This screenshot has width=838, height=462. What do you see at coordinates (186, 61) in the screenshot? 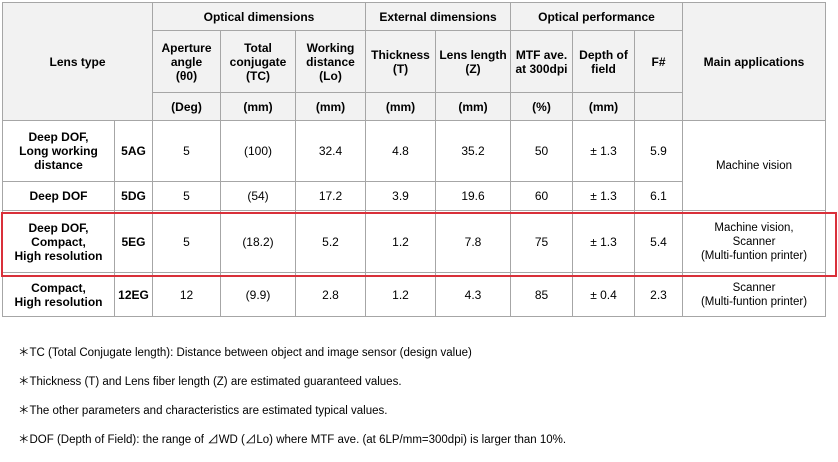
I see `aperture-angle-header: Aperture angle (θ0)` at bounding box center [186, 61].